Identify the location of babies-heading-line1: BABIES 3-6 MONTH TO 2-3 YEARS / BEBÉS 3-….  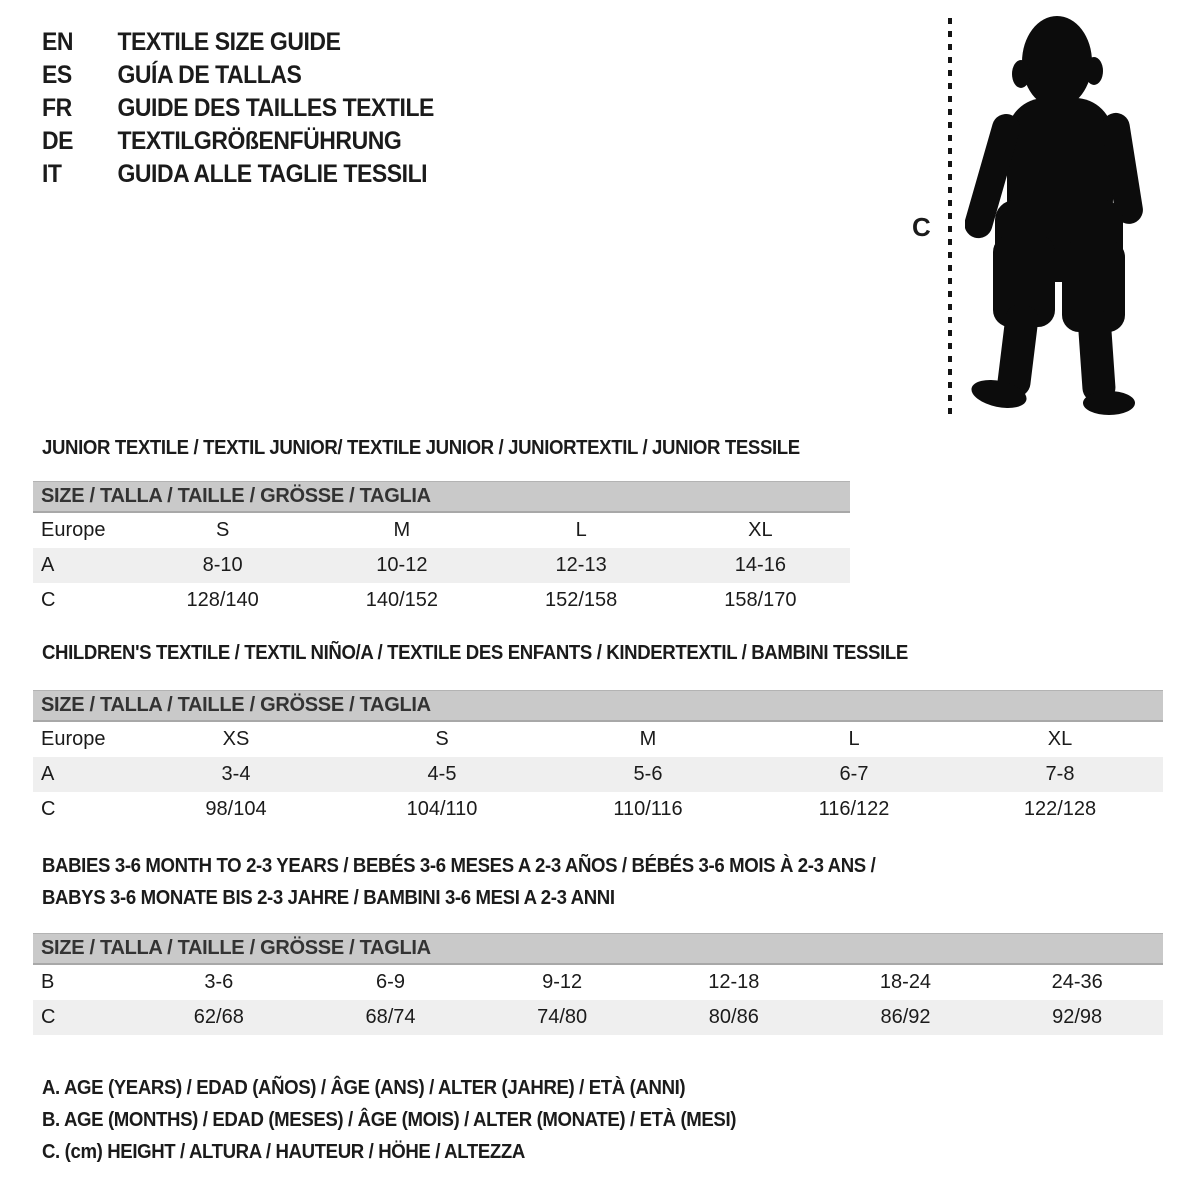
(459, 866).